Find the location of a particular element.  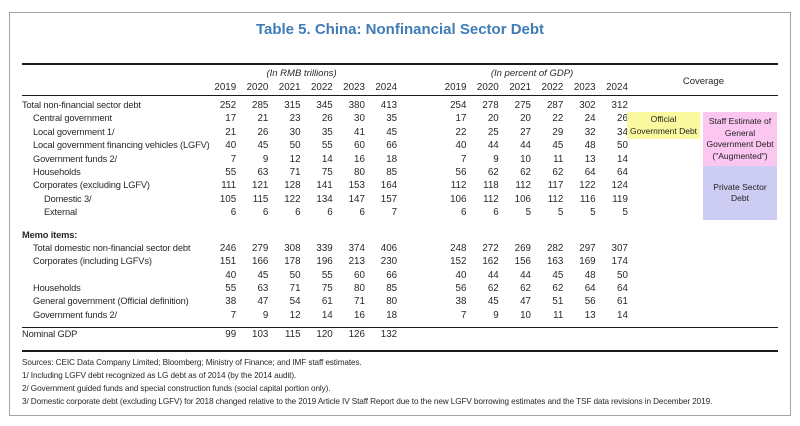

rmb-value: 406 is located at coordinates (389, 248).